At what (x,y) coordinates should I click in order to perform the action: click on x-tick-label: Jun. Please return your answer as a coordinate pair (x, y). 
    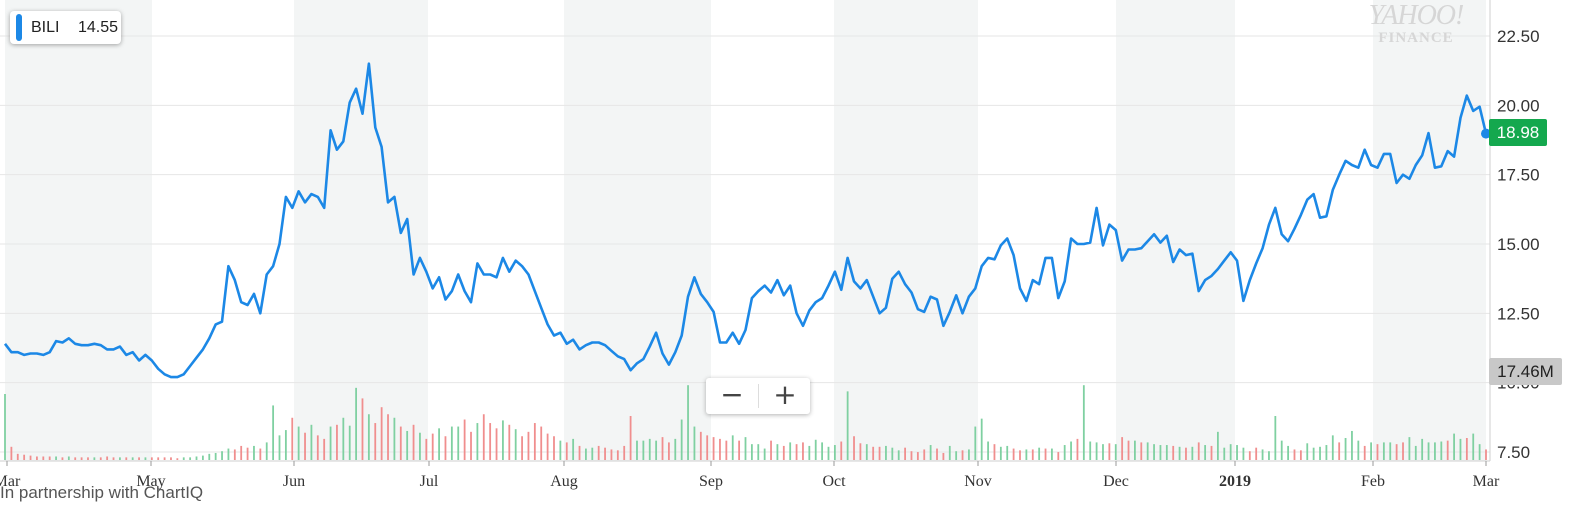
    Looking at the image, I should click on (294, 481).